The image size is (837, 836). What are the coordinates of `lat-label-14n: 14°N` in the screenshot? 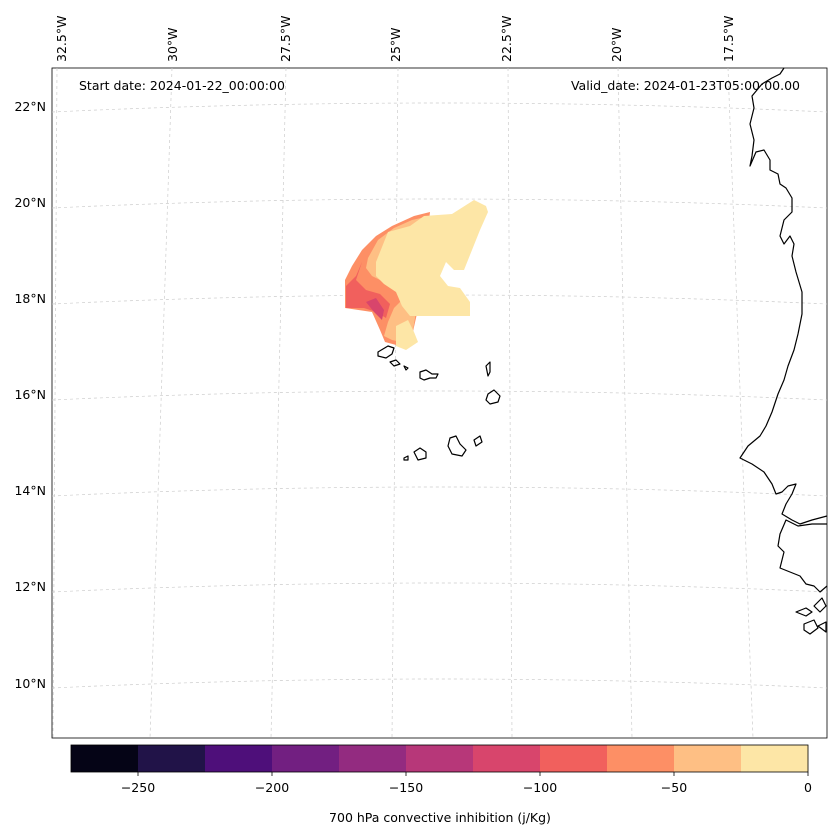 It's located at (30, 490).